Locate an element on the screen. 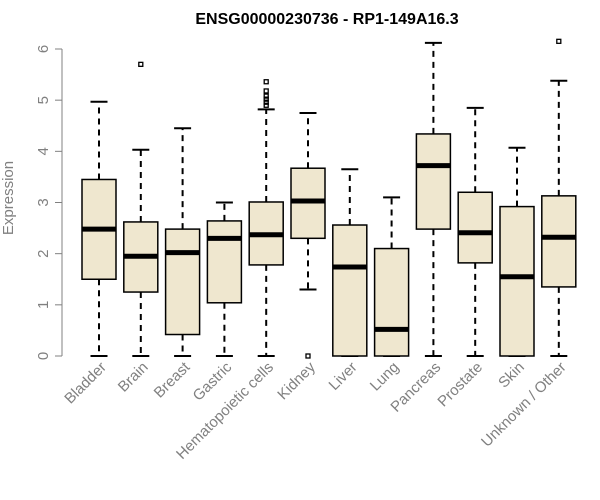 This screenshot has height=500, width=600. x-tick-label: Kidney is located at coordinates (296, 380).